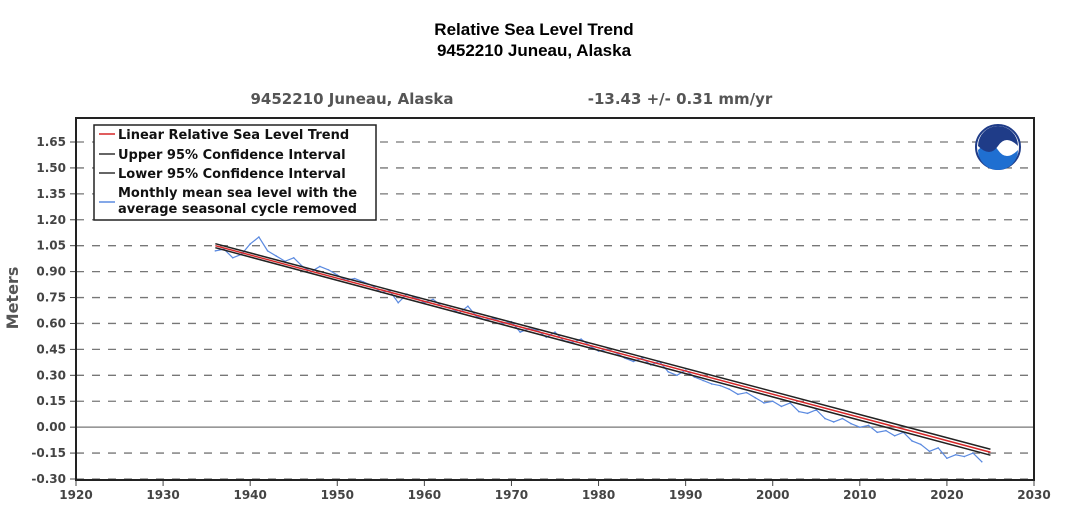  What do you see at coordinates (232, 155) in the screenshot?
I see `legend-upper-ci: Upper 95% Confidence Interval` at bounding box center [232, 155].